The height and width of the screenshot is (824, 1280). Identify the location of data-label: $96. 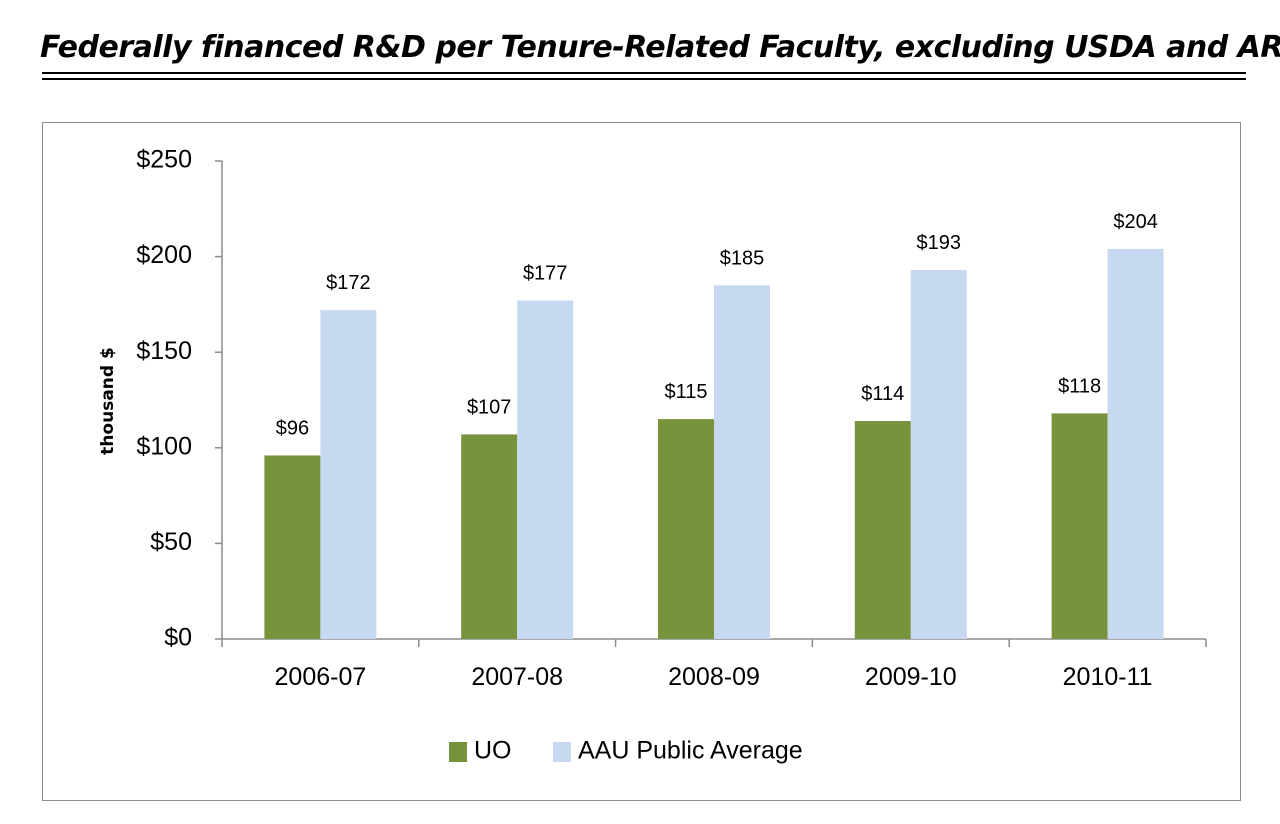
(292, 428).